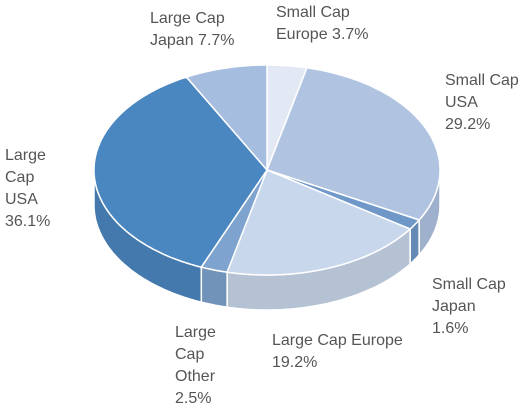 This screenshot has width=530, height=420. I want to click on slice-label: Large Cap Other 2.5%, so click(199, 366).